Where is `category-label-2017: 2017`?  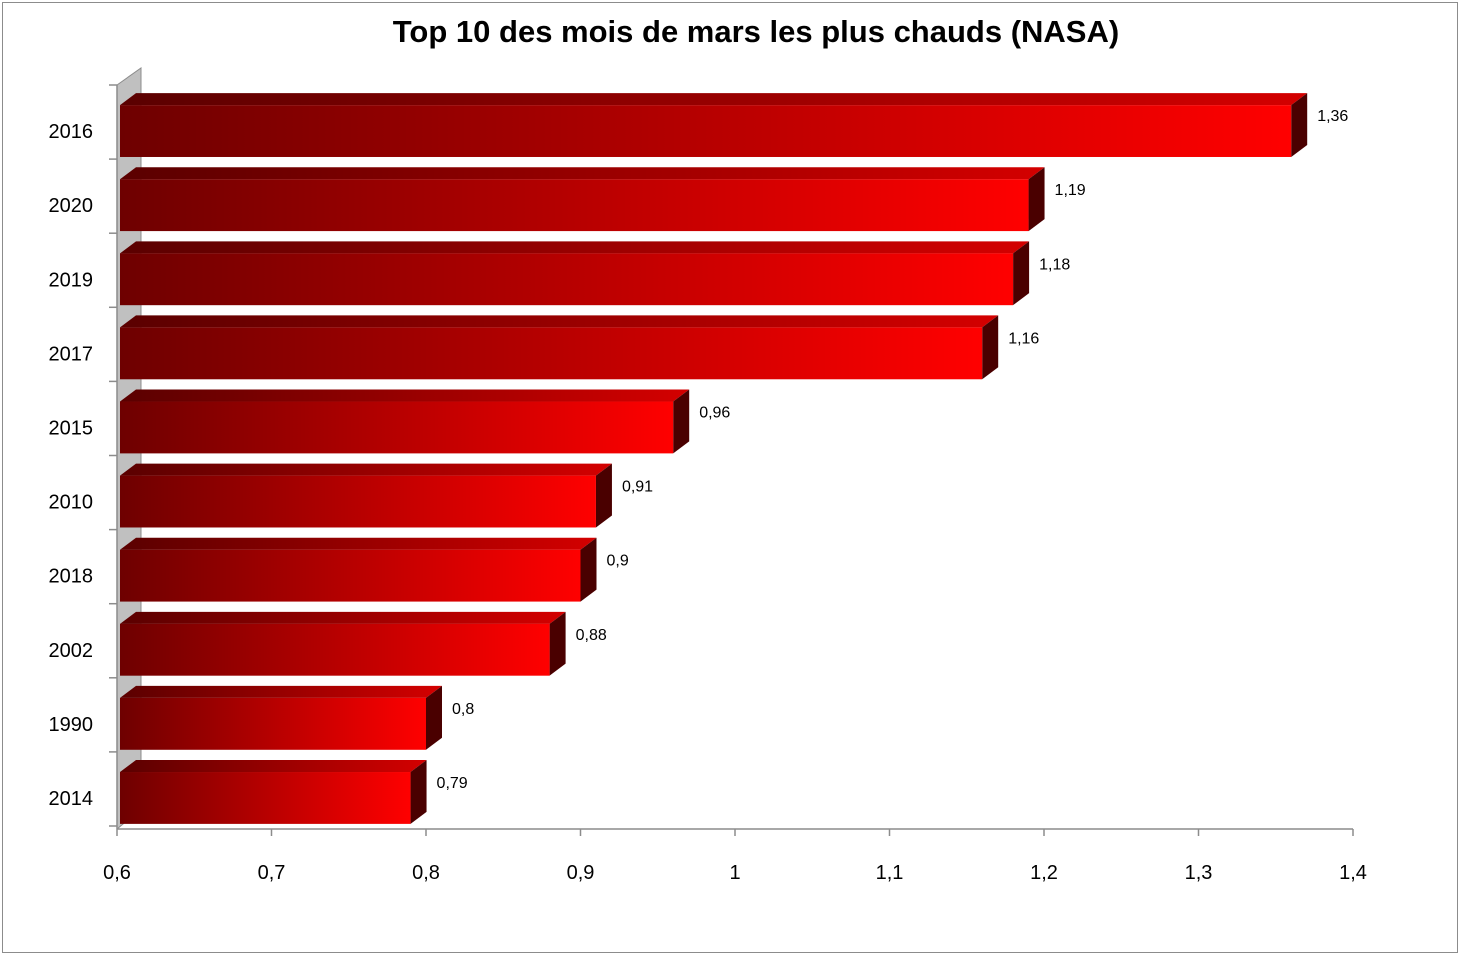
category-label-2017: 2017 is located at coordinates (71, 354).